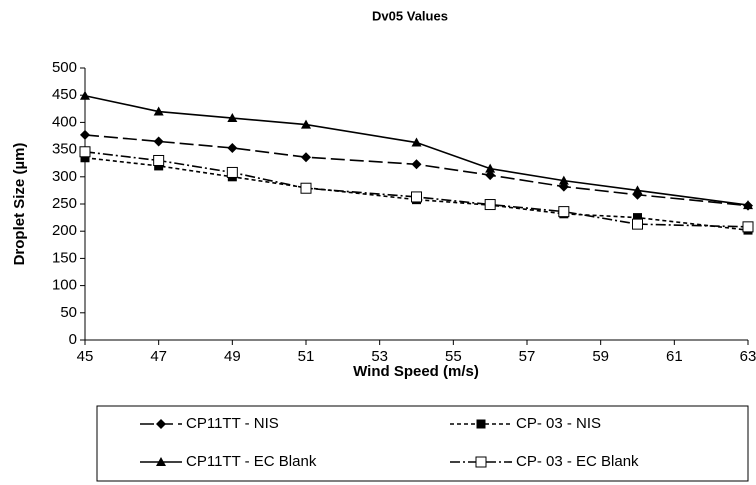  Describe the element at coordinates (64, 230) in the screenshot. I see `y-tick-label: 200` at that location.